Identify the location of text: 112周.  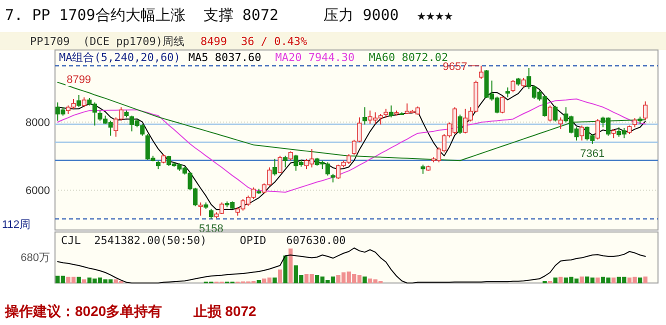
(16, 225).